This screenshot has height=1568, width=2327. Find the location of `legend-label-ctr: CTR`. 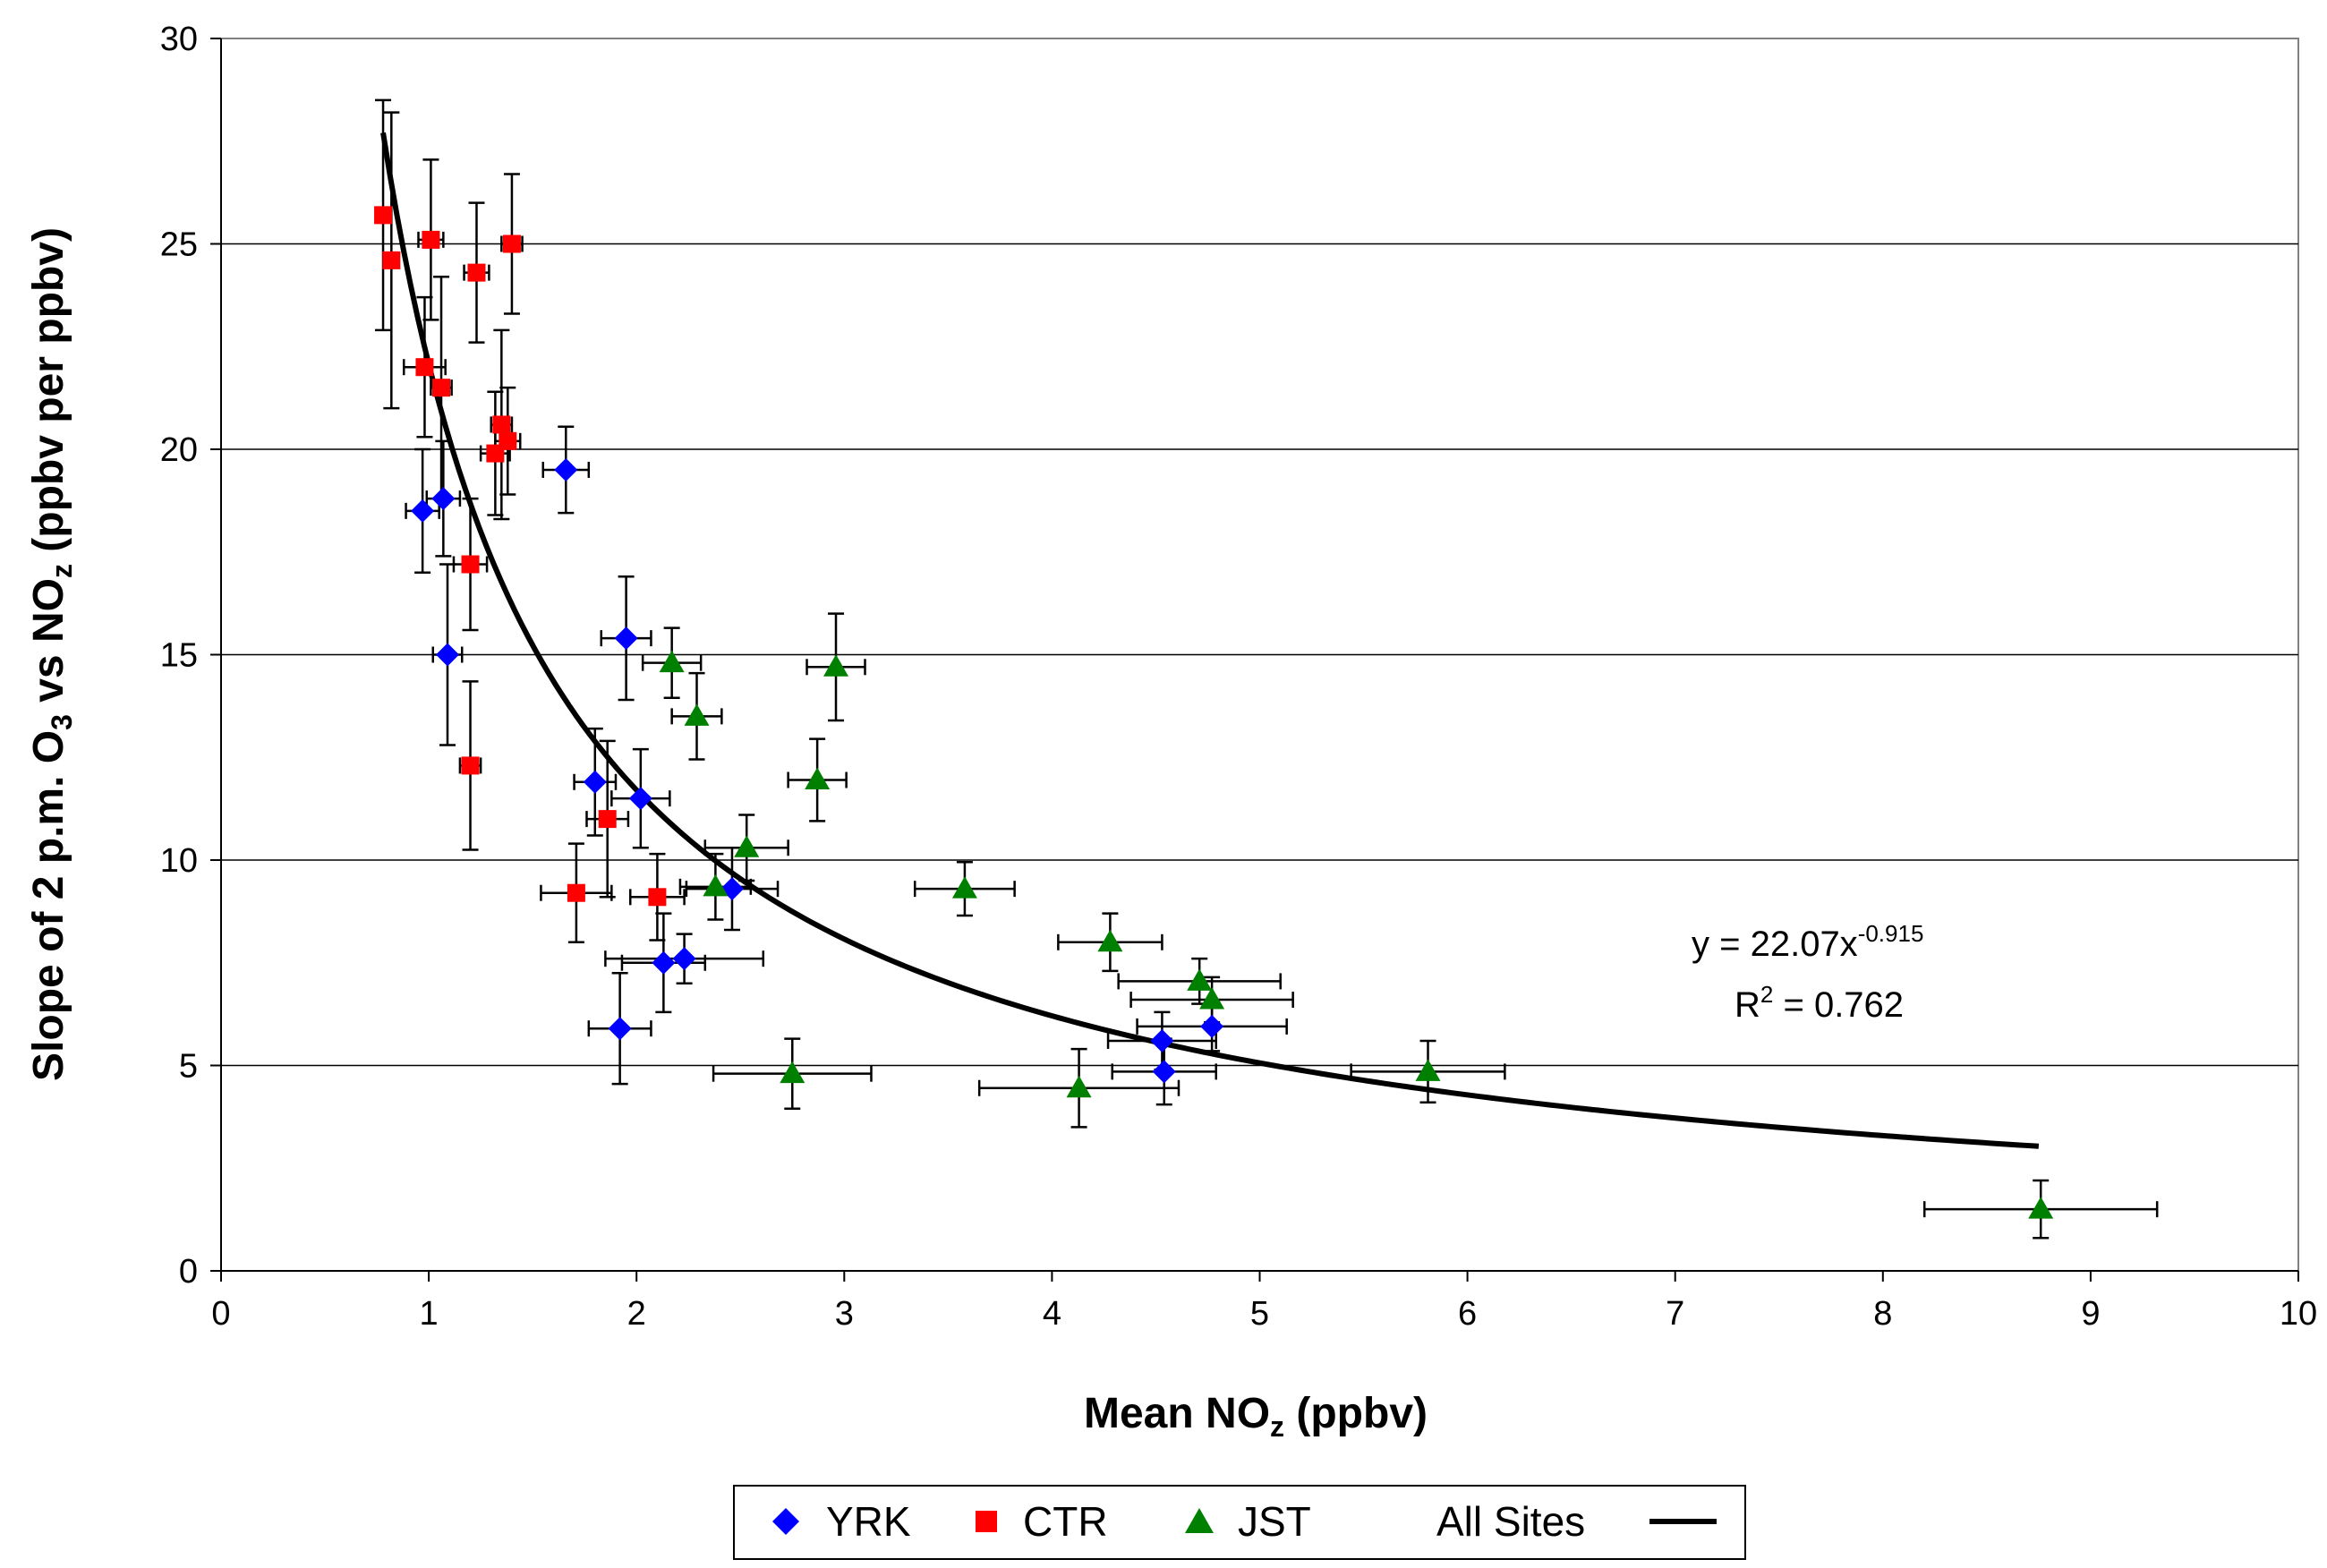

legend-label-ctr: CTR is located at coordinates (1065, 1521).